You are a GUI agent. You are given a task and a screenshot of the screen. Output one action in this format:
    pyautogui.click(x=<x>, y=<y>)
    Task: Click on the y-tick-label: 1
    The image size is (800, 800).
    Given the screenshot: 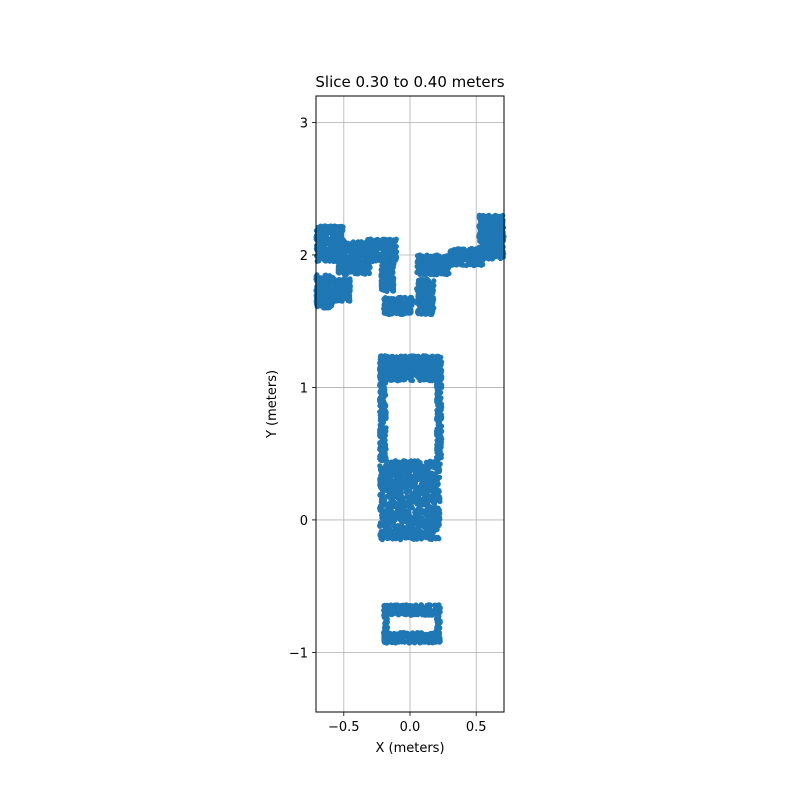 What is the action you would take?
    pyautogui.click(x=304, y=388)
    